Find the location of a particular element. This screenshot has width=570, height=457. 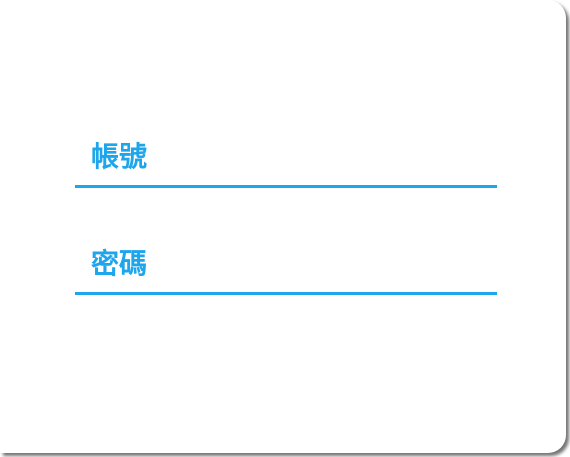

account-input is located at coordinates (286, 159).